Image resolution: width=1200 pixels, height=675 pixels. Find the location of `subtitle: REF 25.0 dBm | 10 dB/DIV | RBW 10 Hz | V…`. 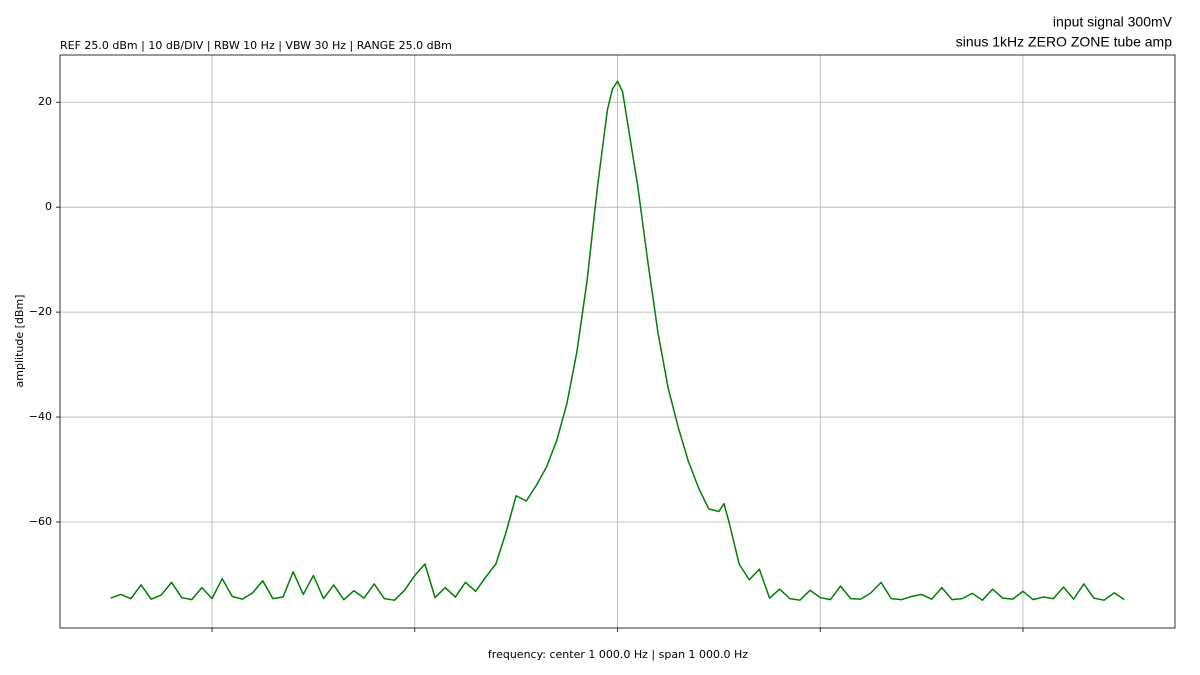

subtitle: REF 25.0 dBm | 10 dB/DIV | RBW 10 Hz | V… is located at coordinates (256, 45).